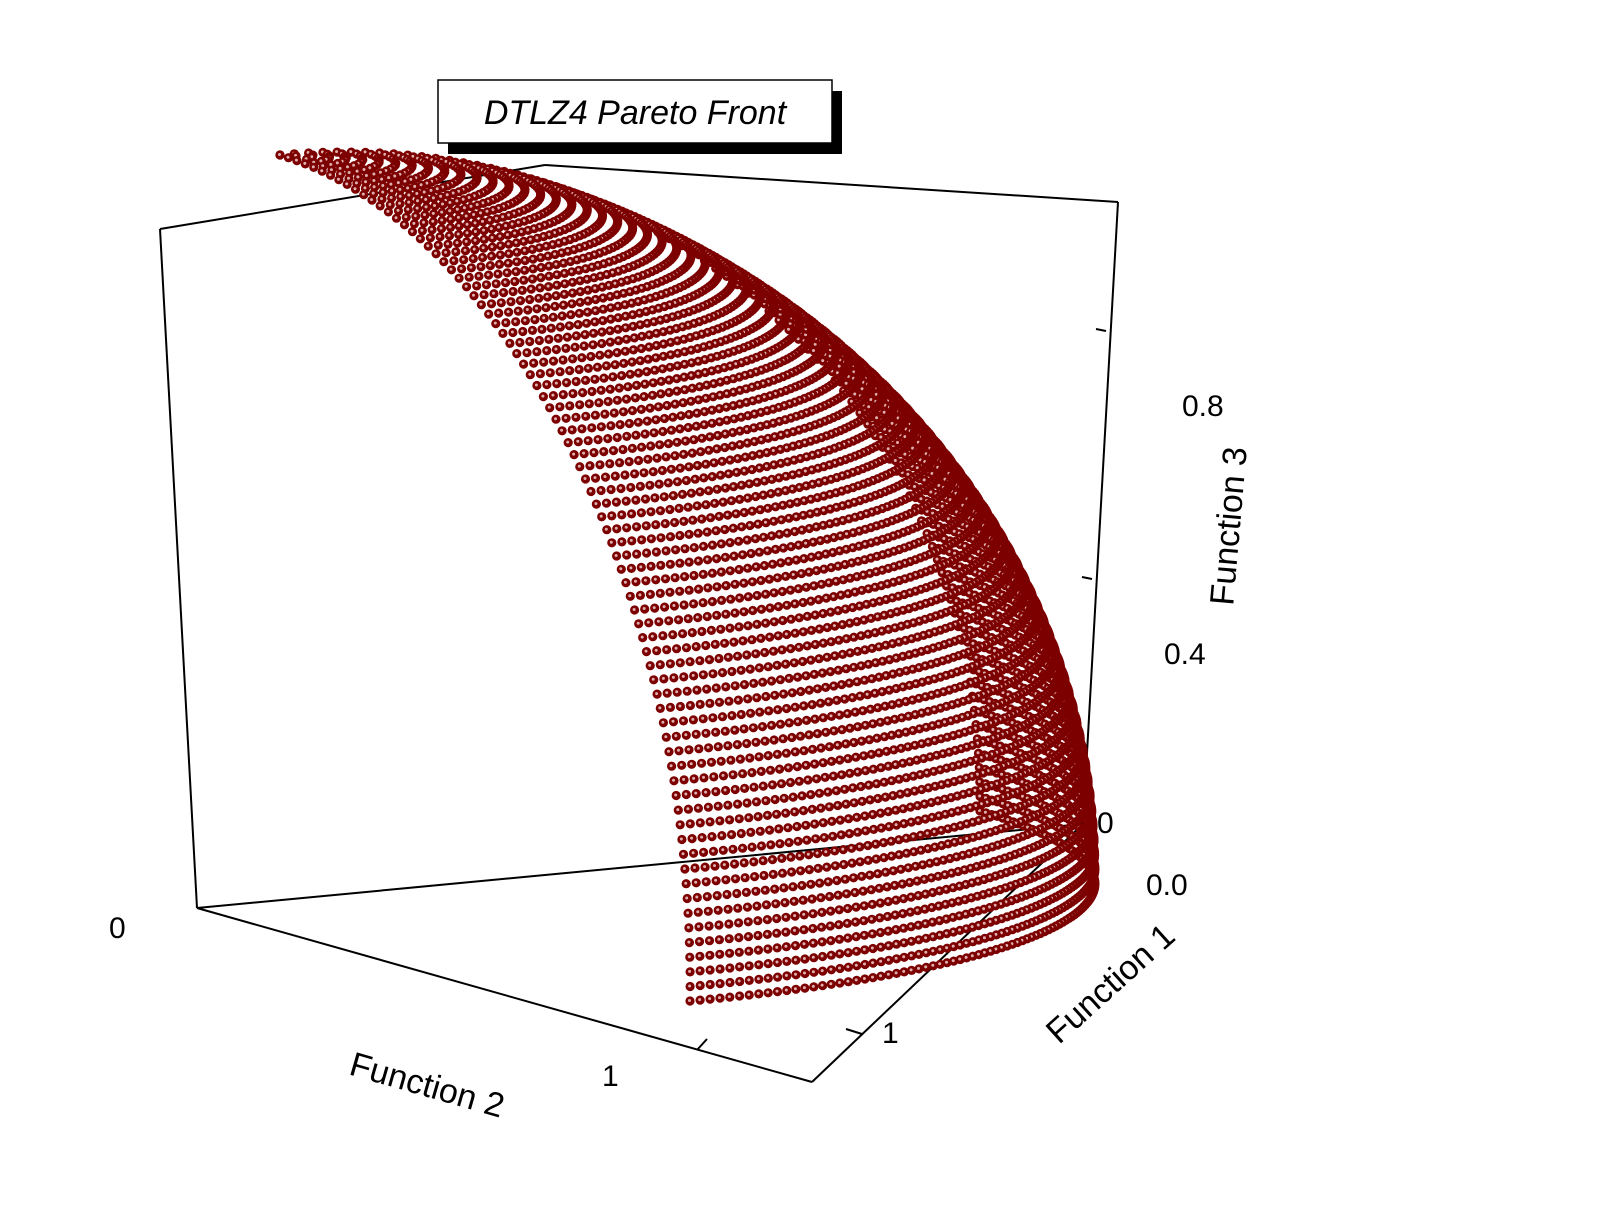 Image resolution: width=1600 pixels, height=1225 pixels. What do you see at coordinates (504, 995) in the screenshot?
I see `floor-left-edge` at bounding box center [504, 995].